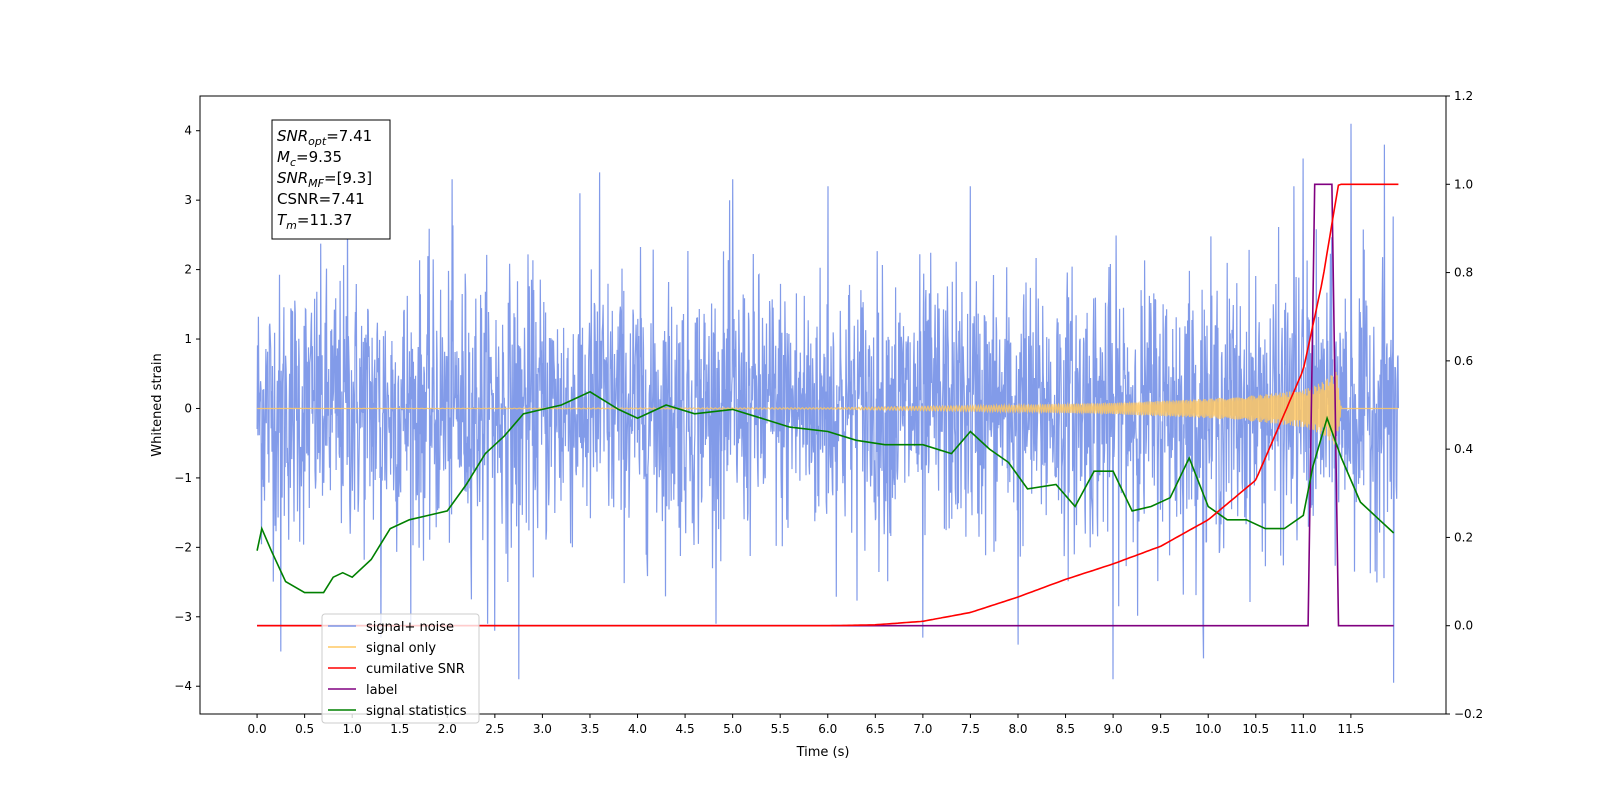  I want to click on annotation-line: SNRMF=[9.3], so click(324, 179).